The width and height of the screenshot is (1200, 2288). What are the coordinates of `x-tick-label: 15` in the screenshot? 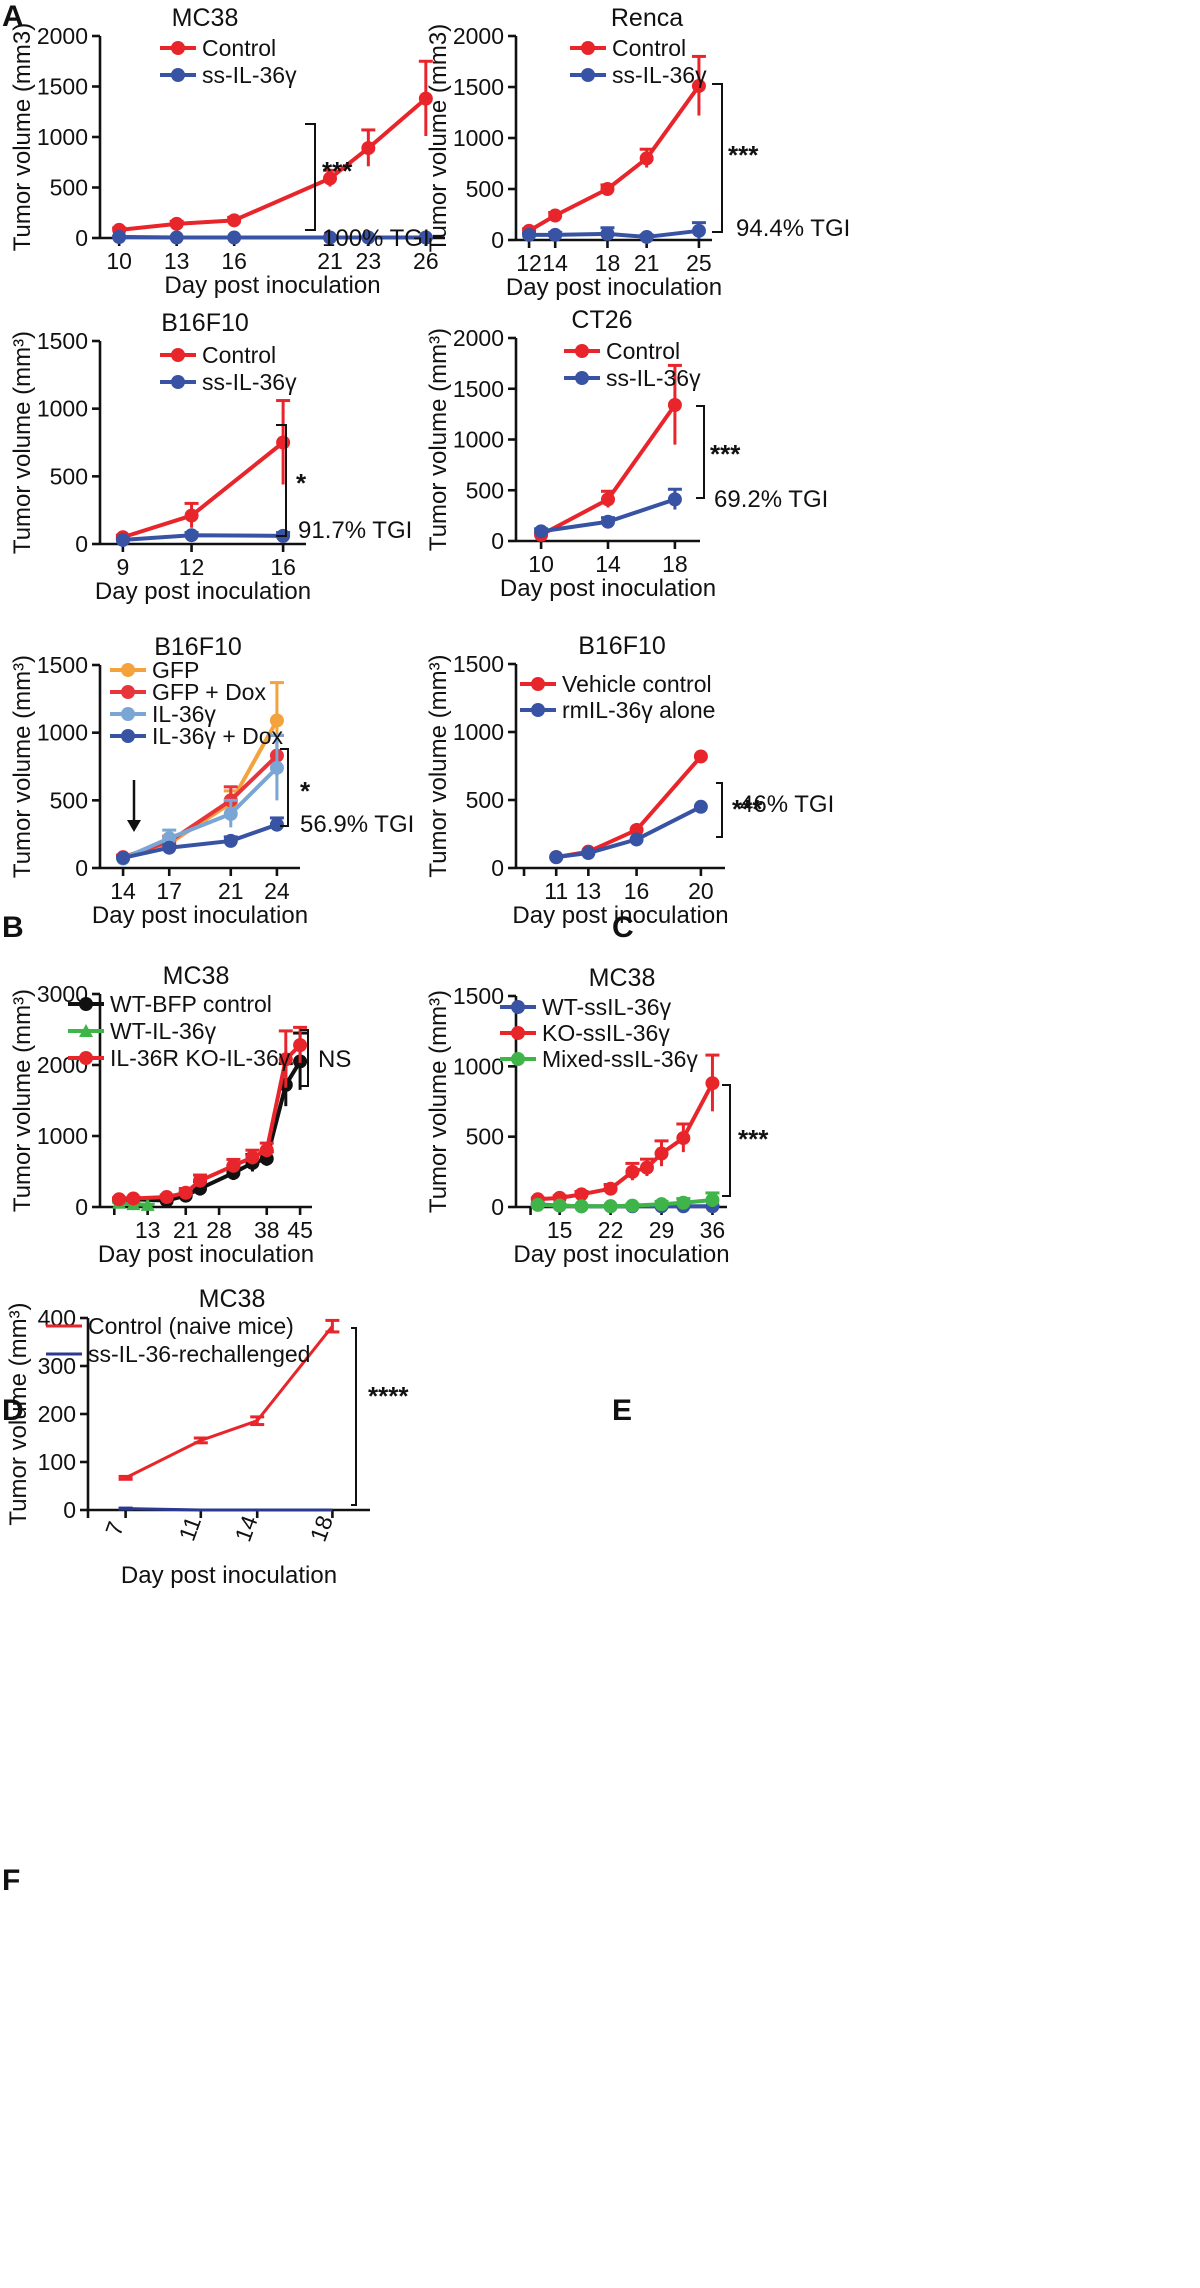 It's located at (560, 1230).